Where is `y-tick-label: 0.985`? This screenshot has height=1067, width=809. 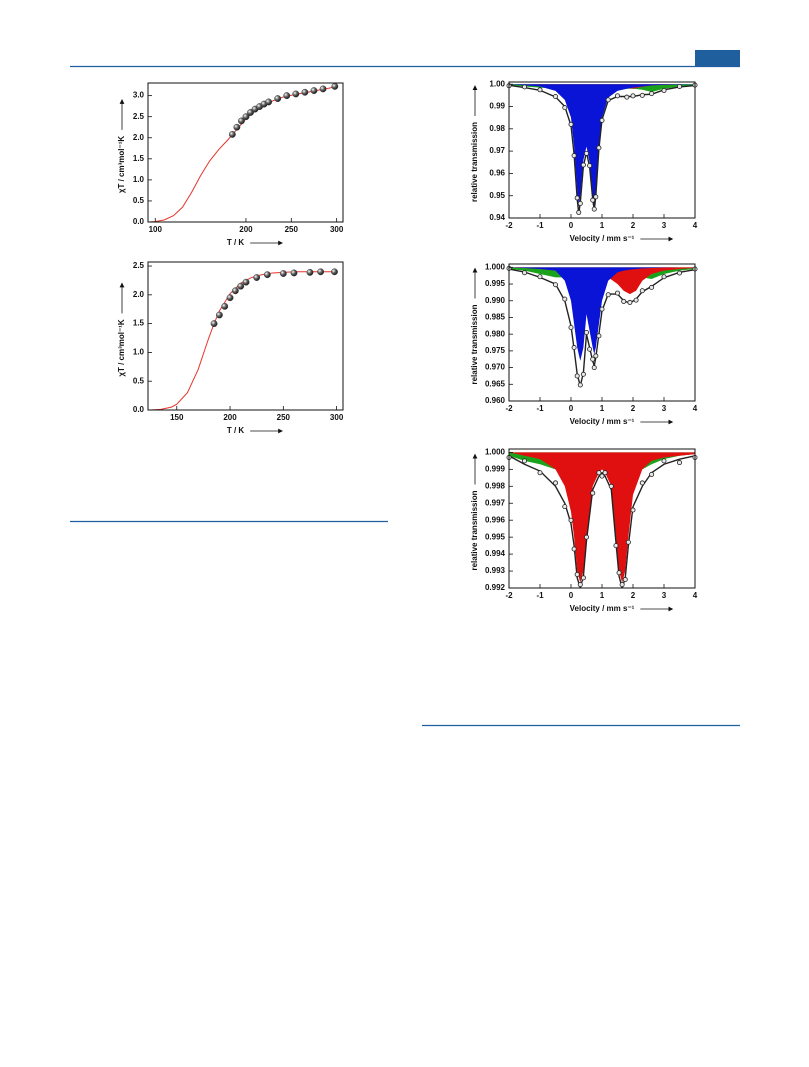 y-tick-label: 0.985 is located at coordinates (495, 317).